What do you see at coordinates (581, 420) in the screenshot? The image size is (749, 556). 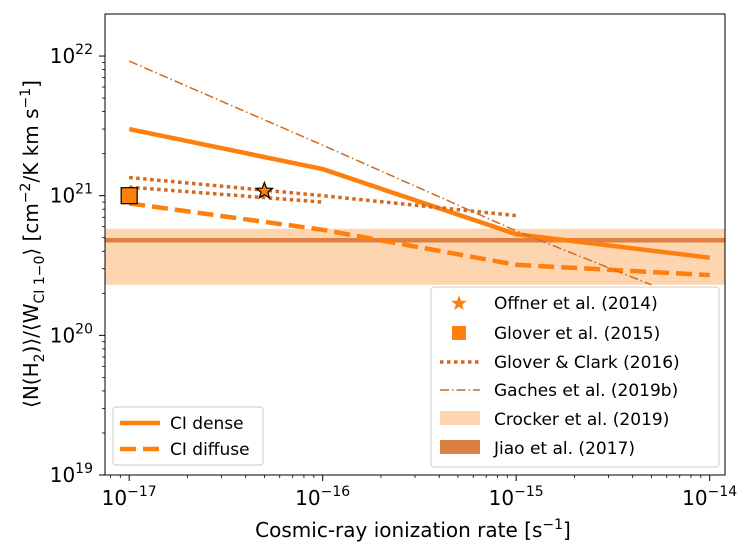 I see `legend-label-crocker: Crocker et al. (2019)` at bounding box center [581, 420].